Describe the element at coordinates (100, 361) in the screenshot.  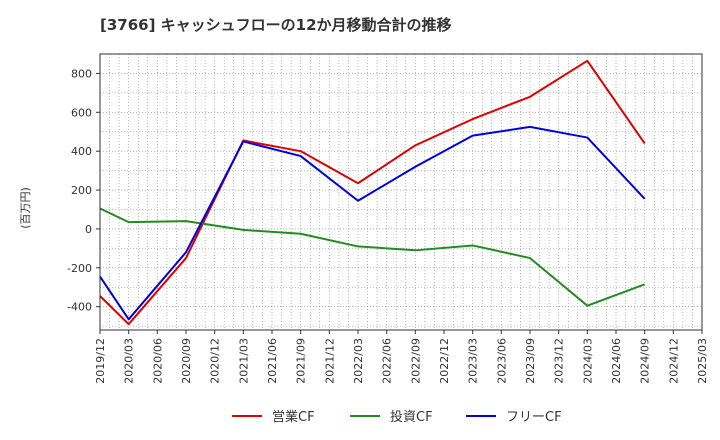
I see `x-tick-label: 2019/12` at that location.